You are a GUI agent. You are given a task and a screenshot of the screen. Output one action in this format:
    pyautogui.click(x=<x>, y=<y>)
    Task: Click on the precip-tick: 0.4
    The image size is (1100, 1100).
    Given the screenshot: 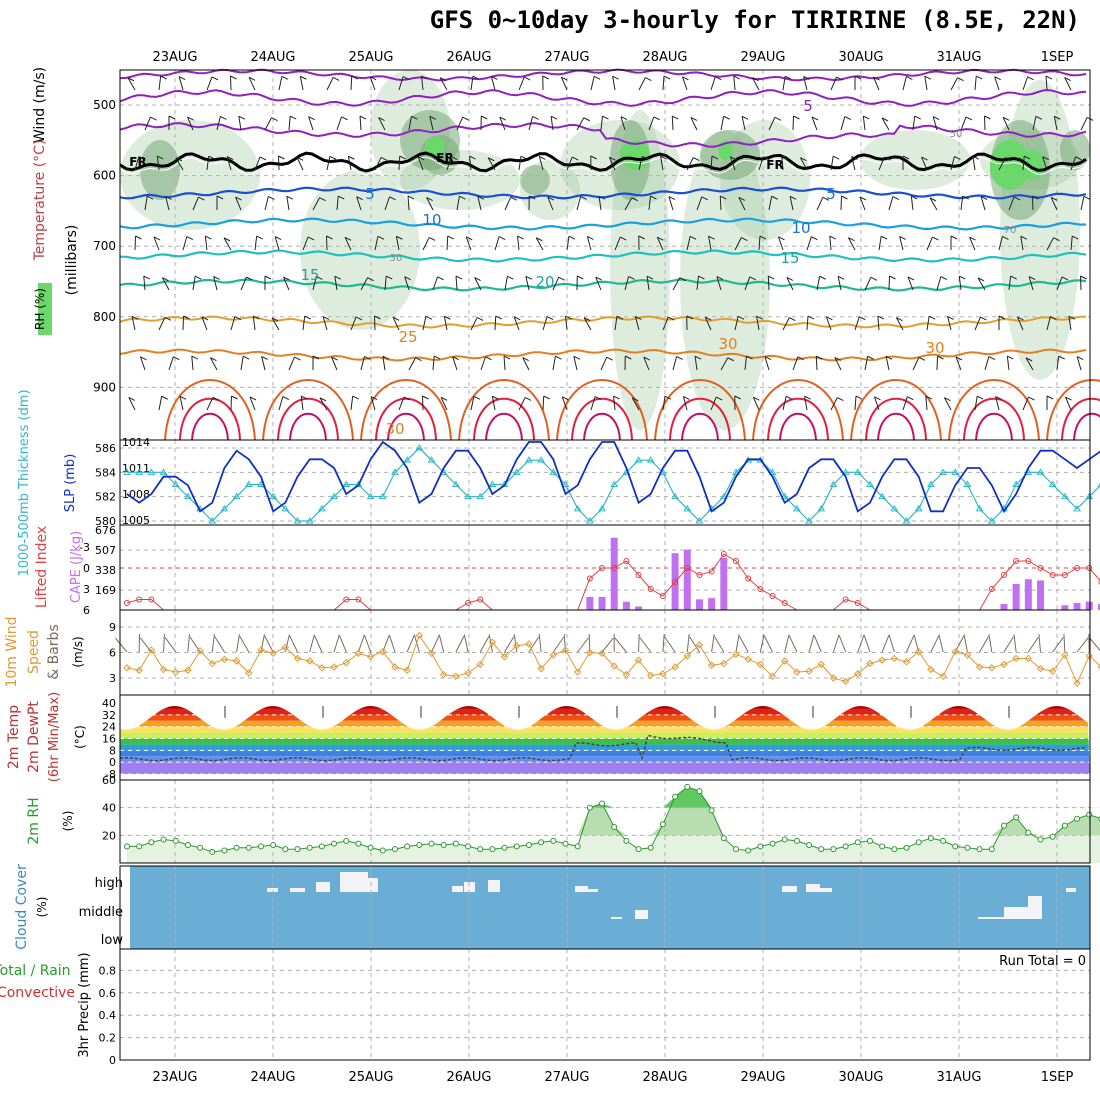 What is the action you would take?
    pyautogui.click(x=108, y=1015)
    